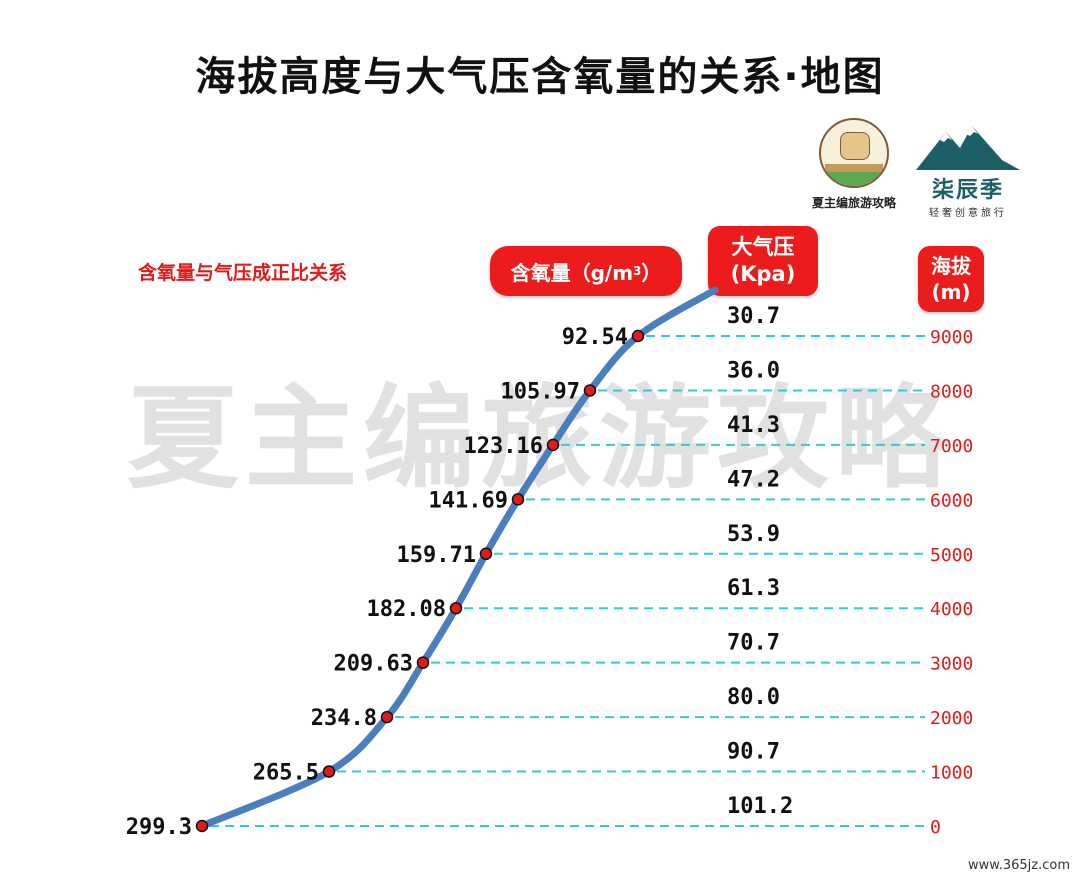 The width and height of the screenshot is (1080, 885). Describe the element at coordinates (951, 500) in the screenshot. I see `altitude-label-6000: 6000` at that location.